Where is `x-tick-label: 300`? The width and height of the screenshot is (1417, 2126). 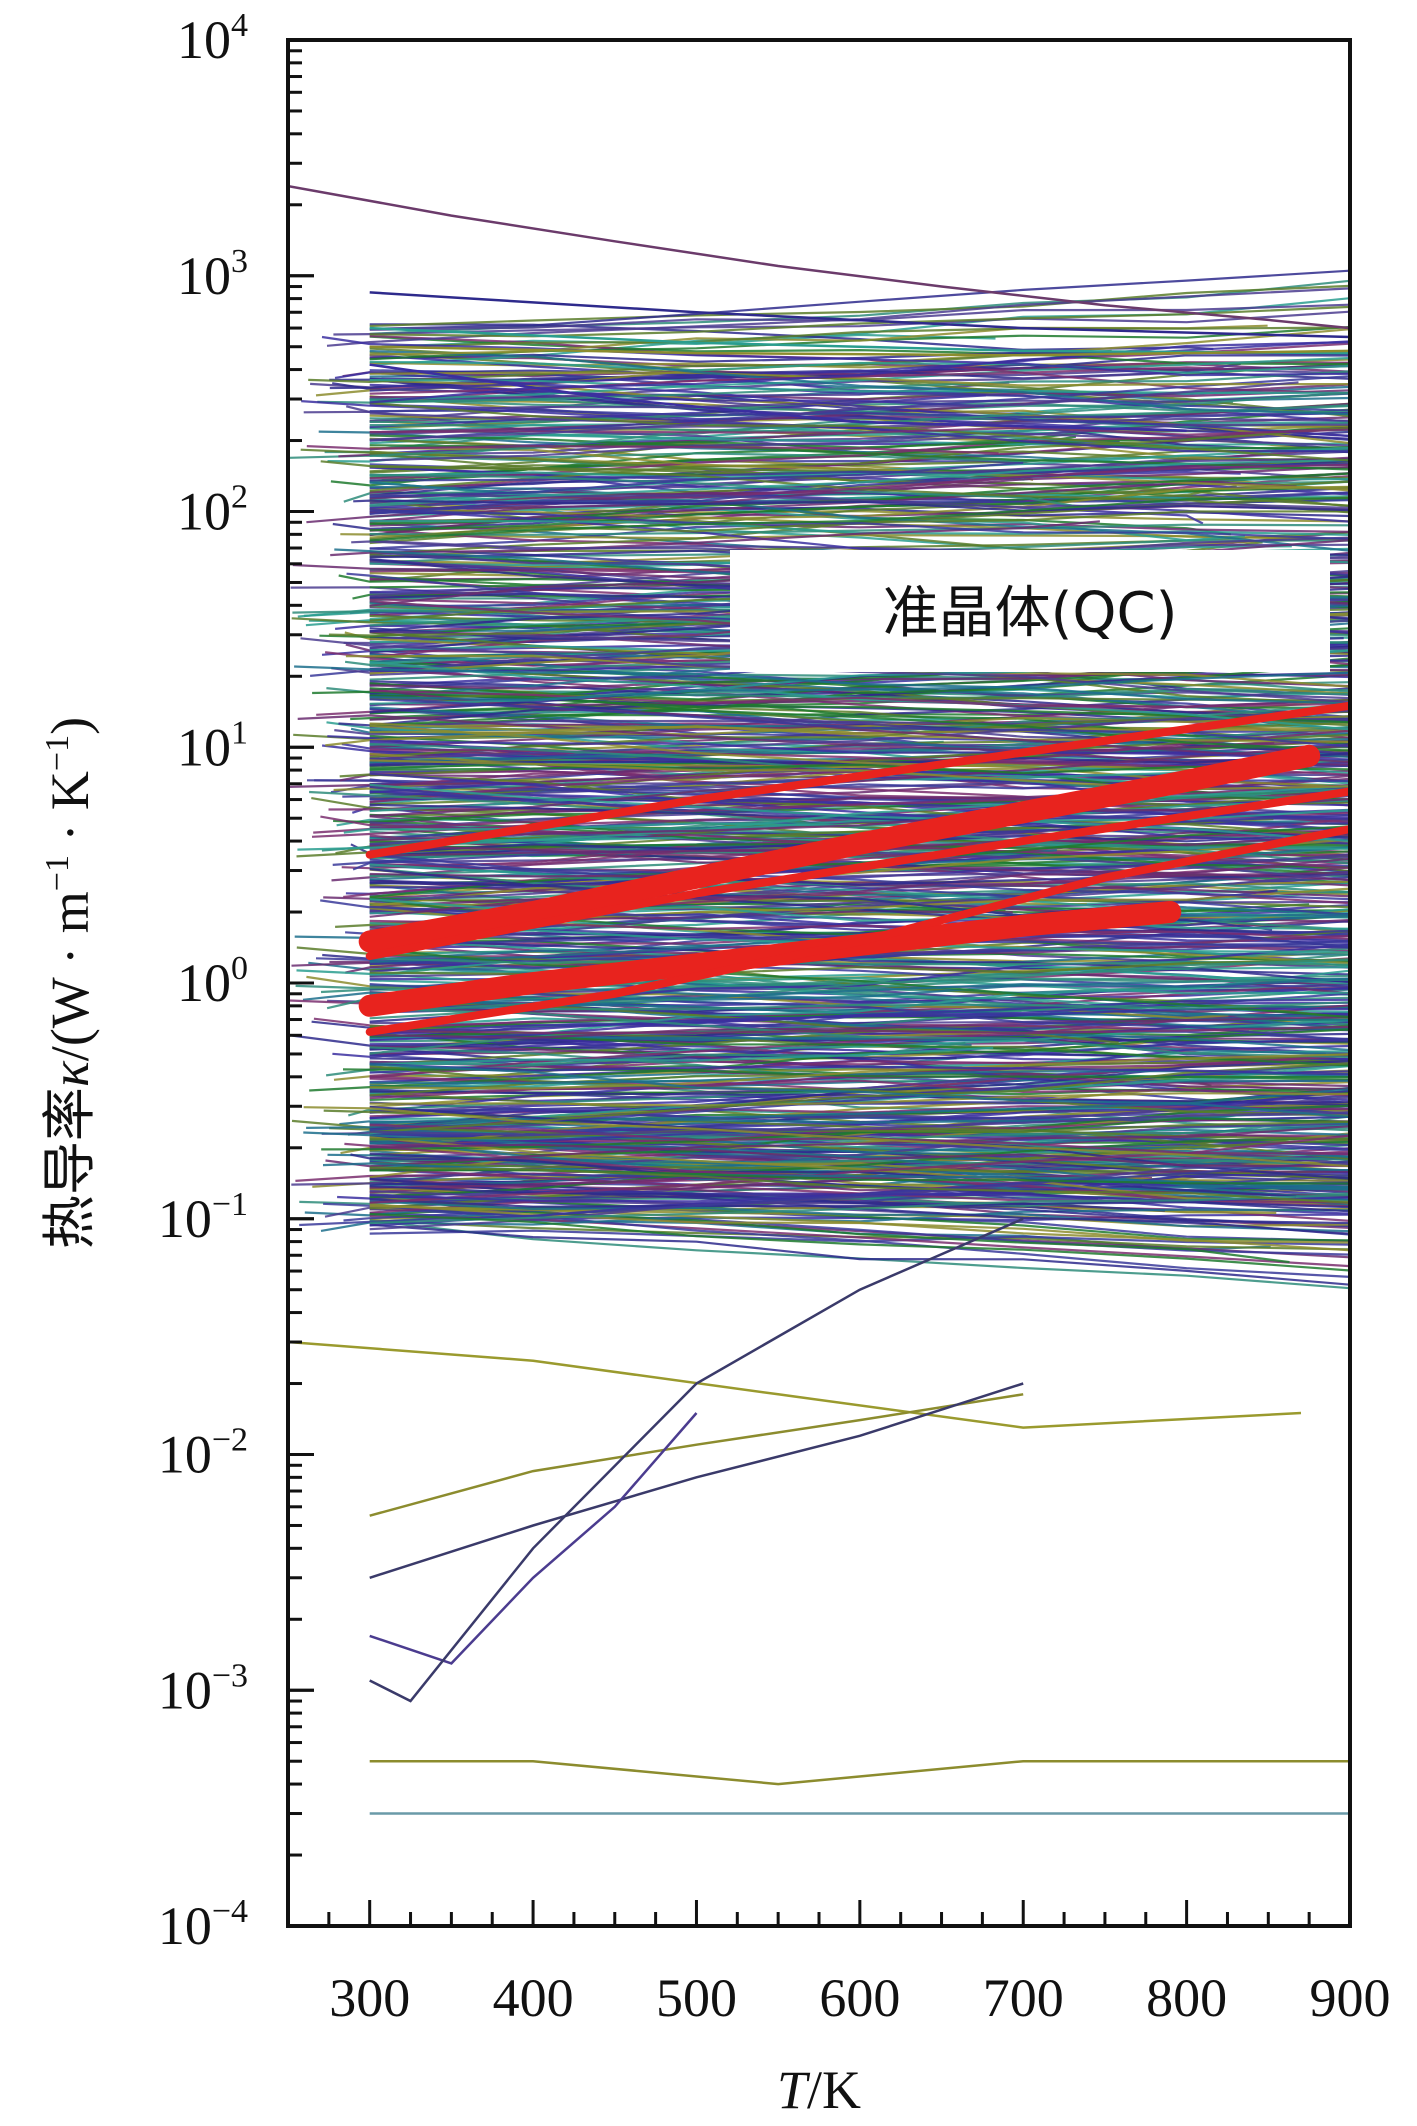 x-tick-label: 300 is located at coordinates (369, 1998).